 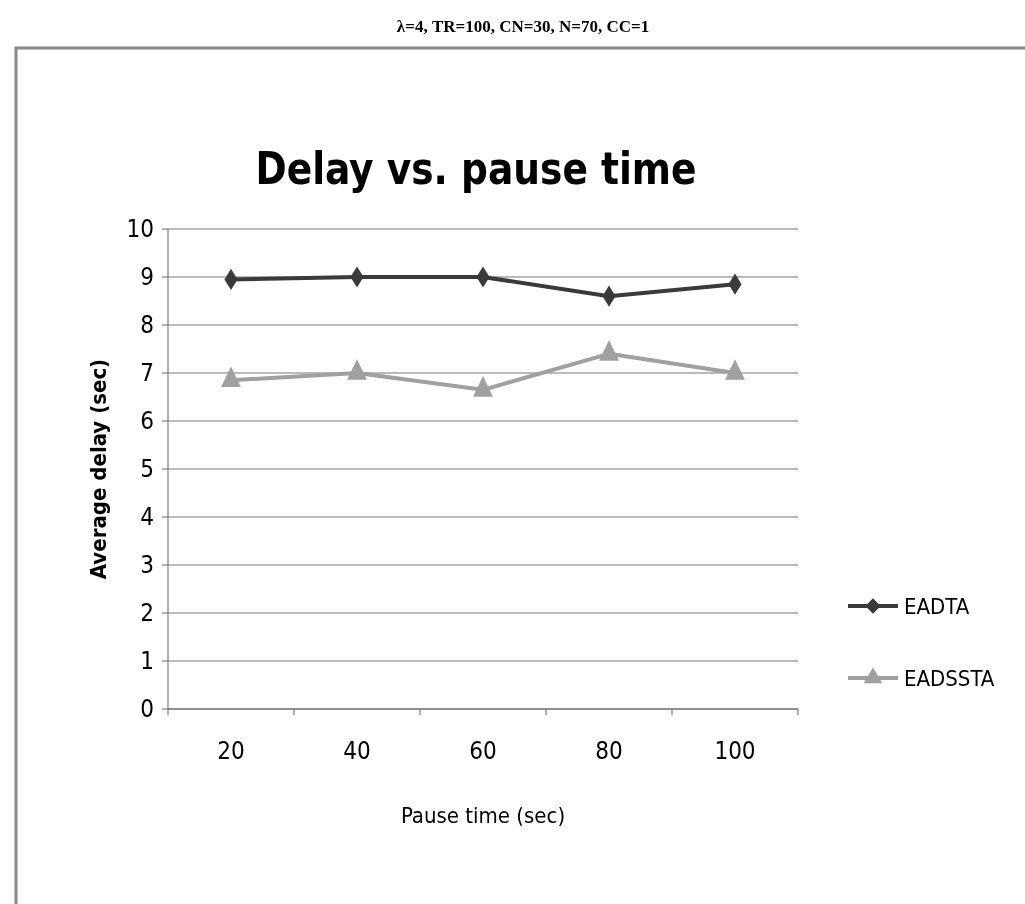 What do you see at coordinates (140, 229) in the screenshot?
I see `y-tick-label: 10` at bounding box center [140, 229].